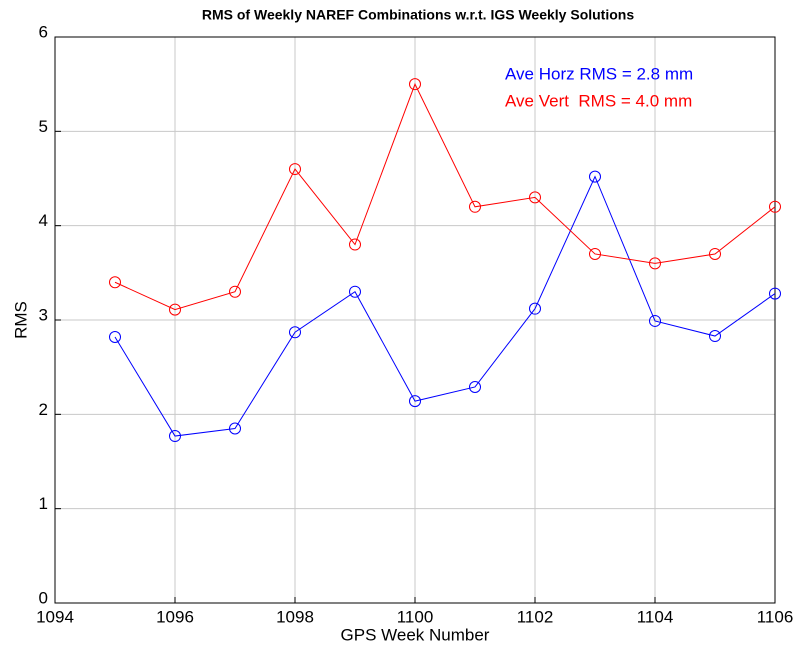  What do you see at coordinates (775, 616) in the screenshot?
I see `x-tick-label: 1106` at bounding box center [775, 616].